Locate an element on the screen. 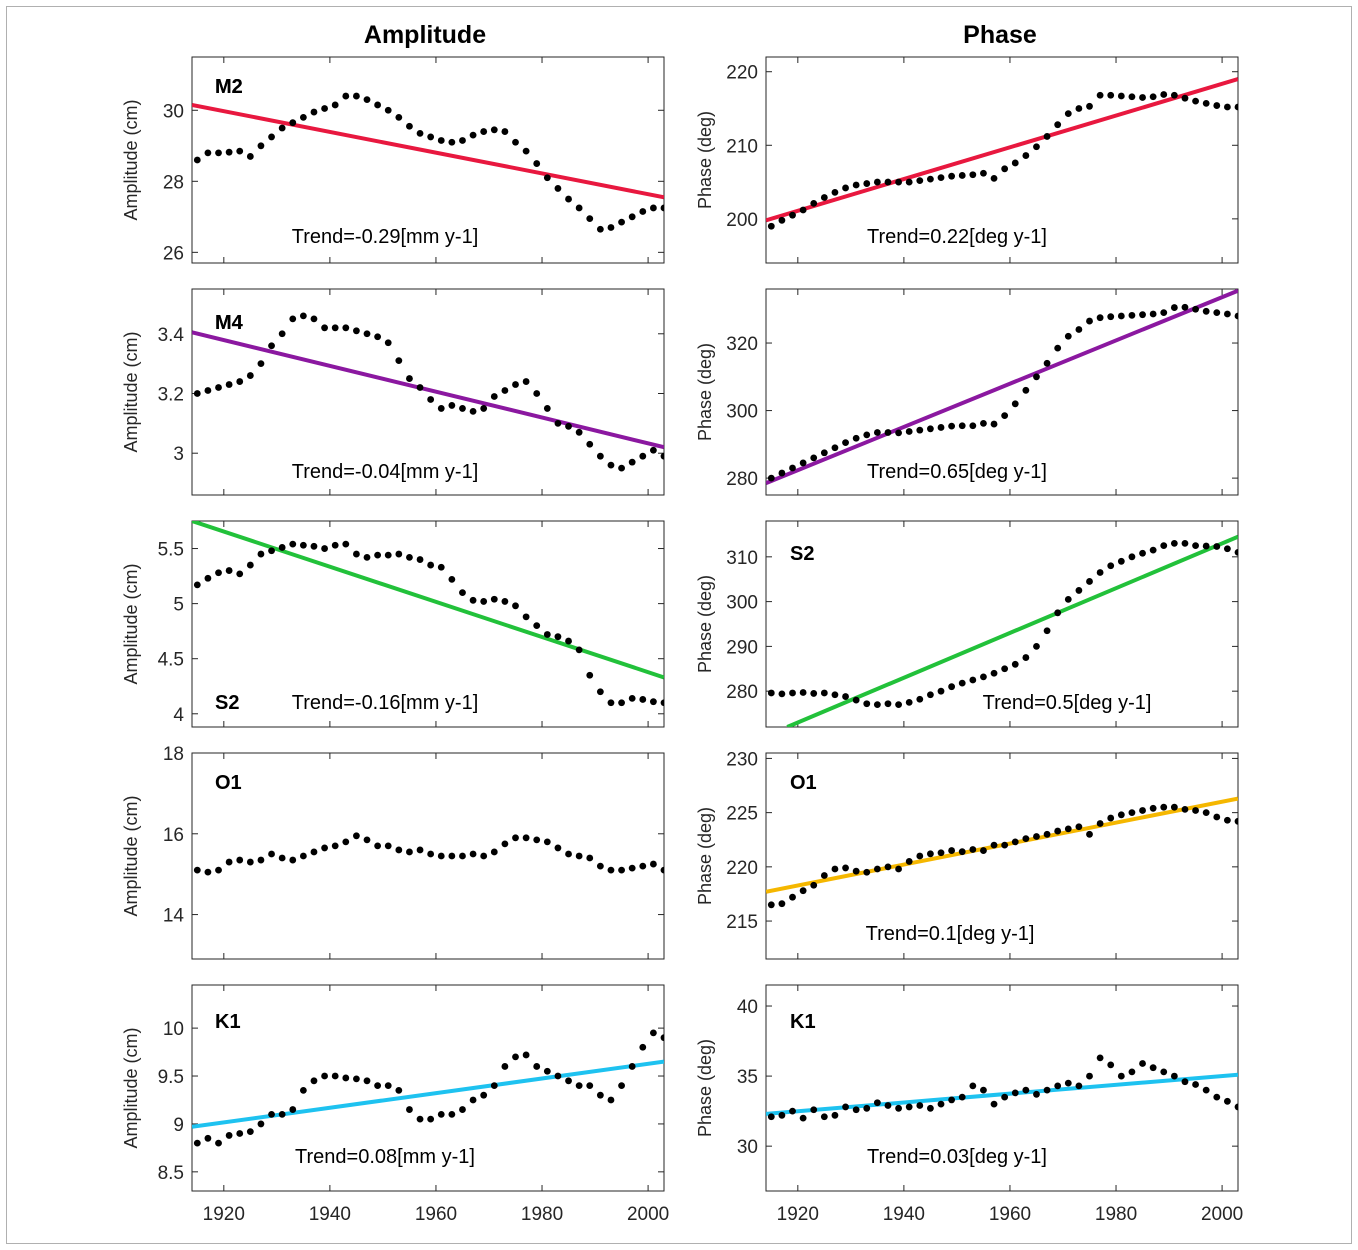 The image size is (1358, 1250). y-tick-label: 30 is located at coordinates (173, 111).